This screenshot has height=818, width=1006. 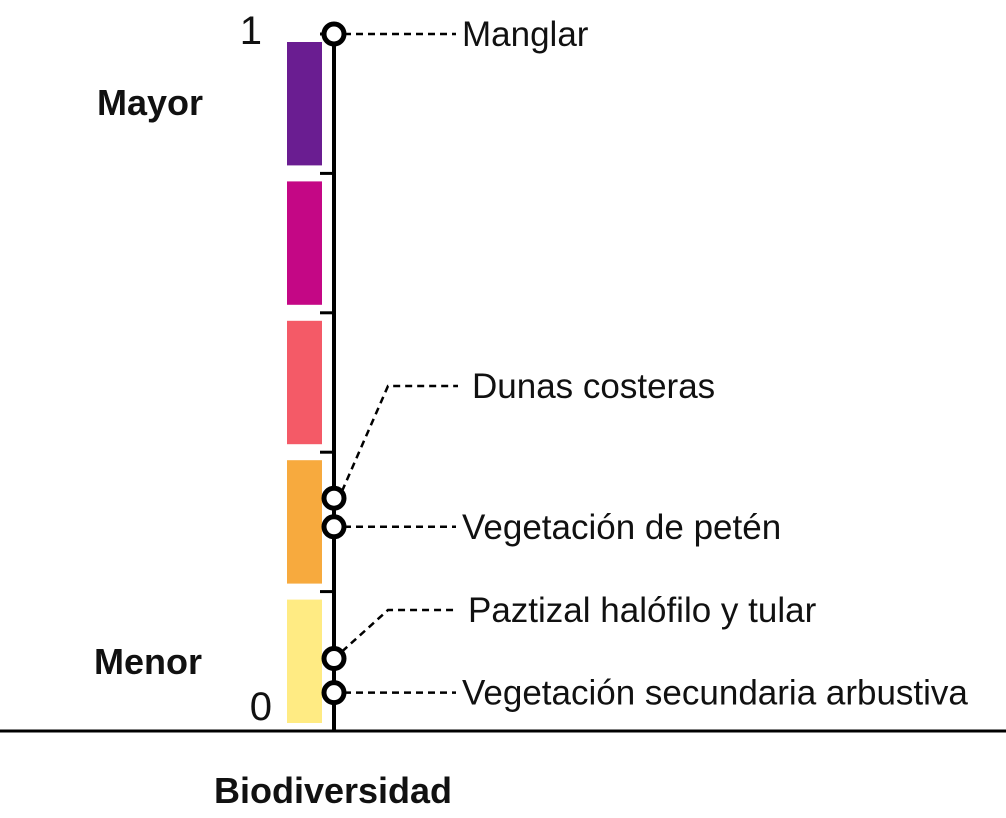 I want to click on vegetation-label-4: Vegetación secundaria arbustiva, so click(x=715, y=693).